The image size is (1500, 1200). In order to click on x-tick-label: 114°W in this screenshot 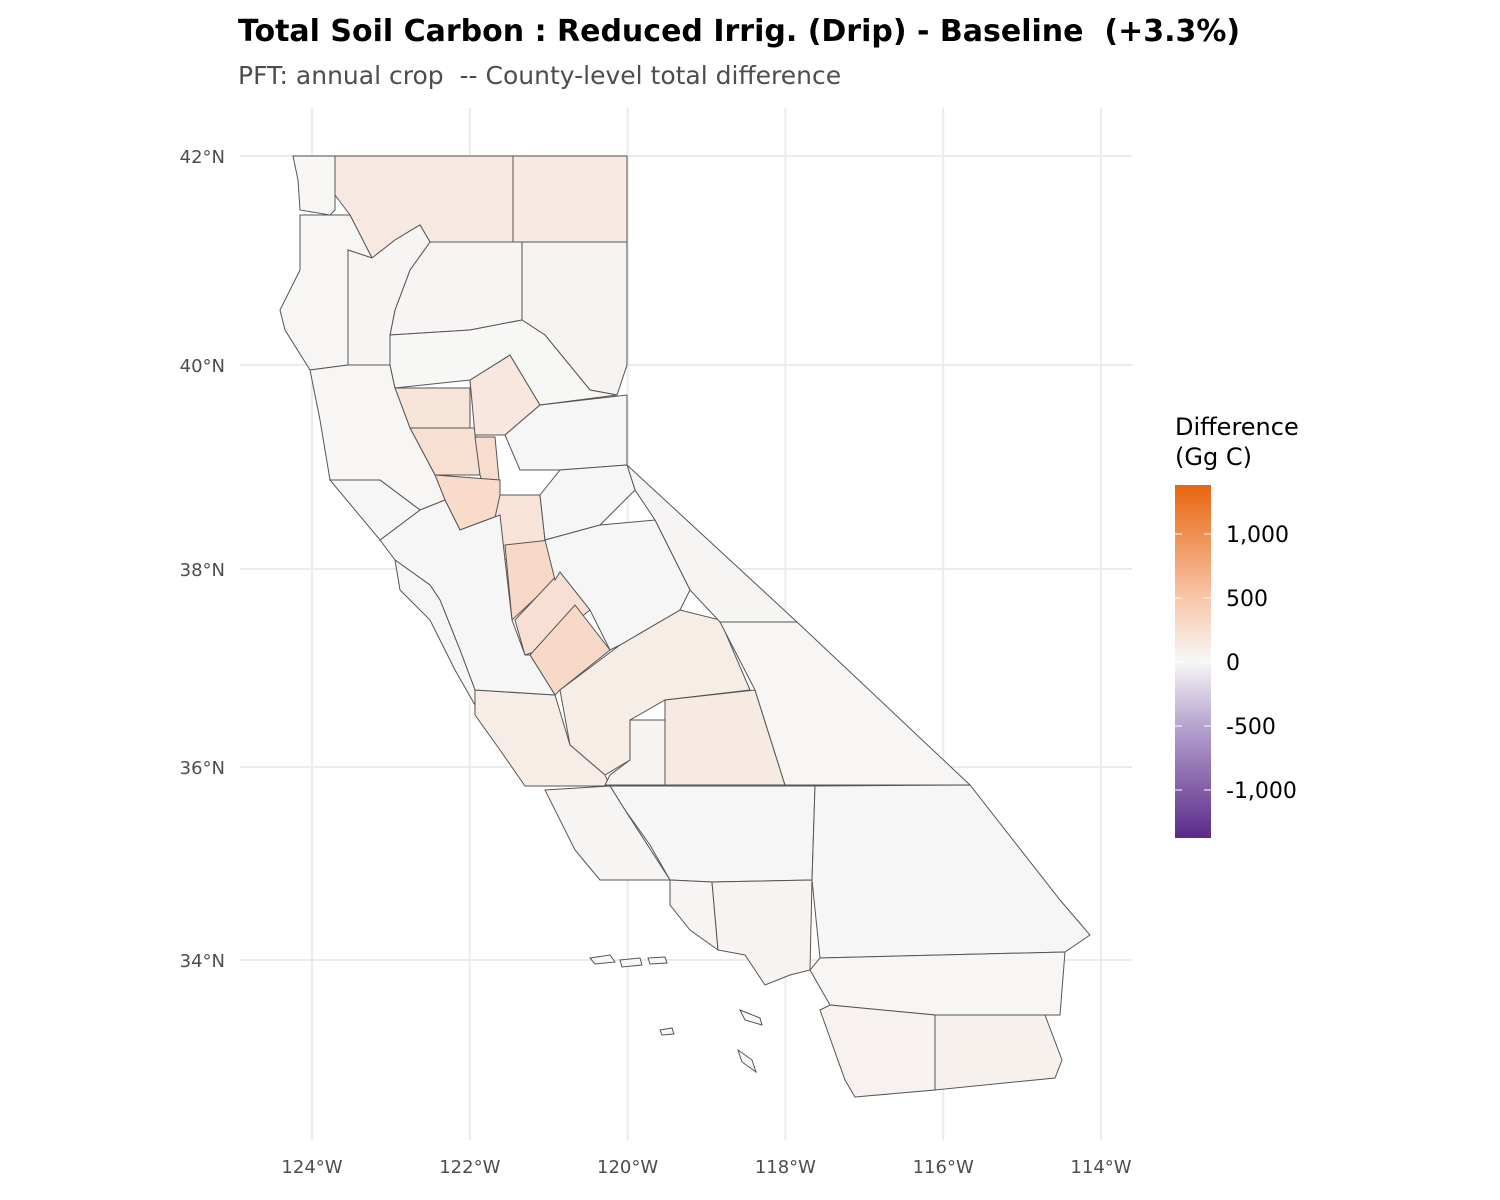, I will do `click(1100, 1167)`.